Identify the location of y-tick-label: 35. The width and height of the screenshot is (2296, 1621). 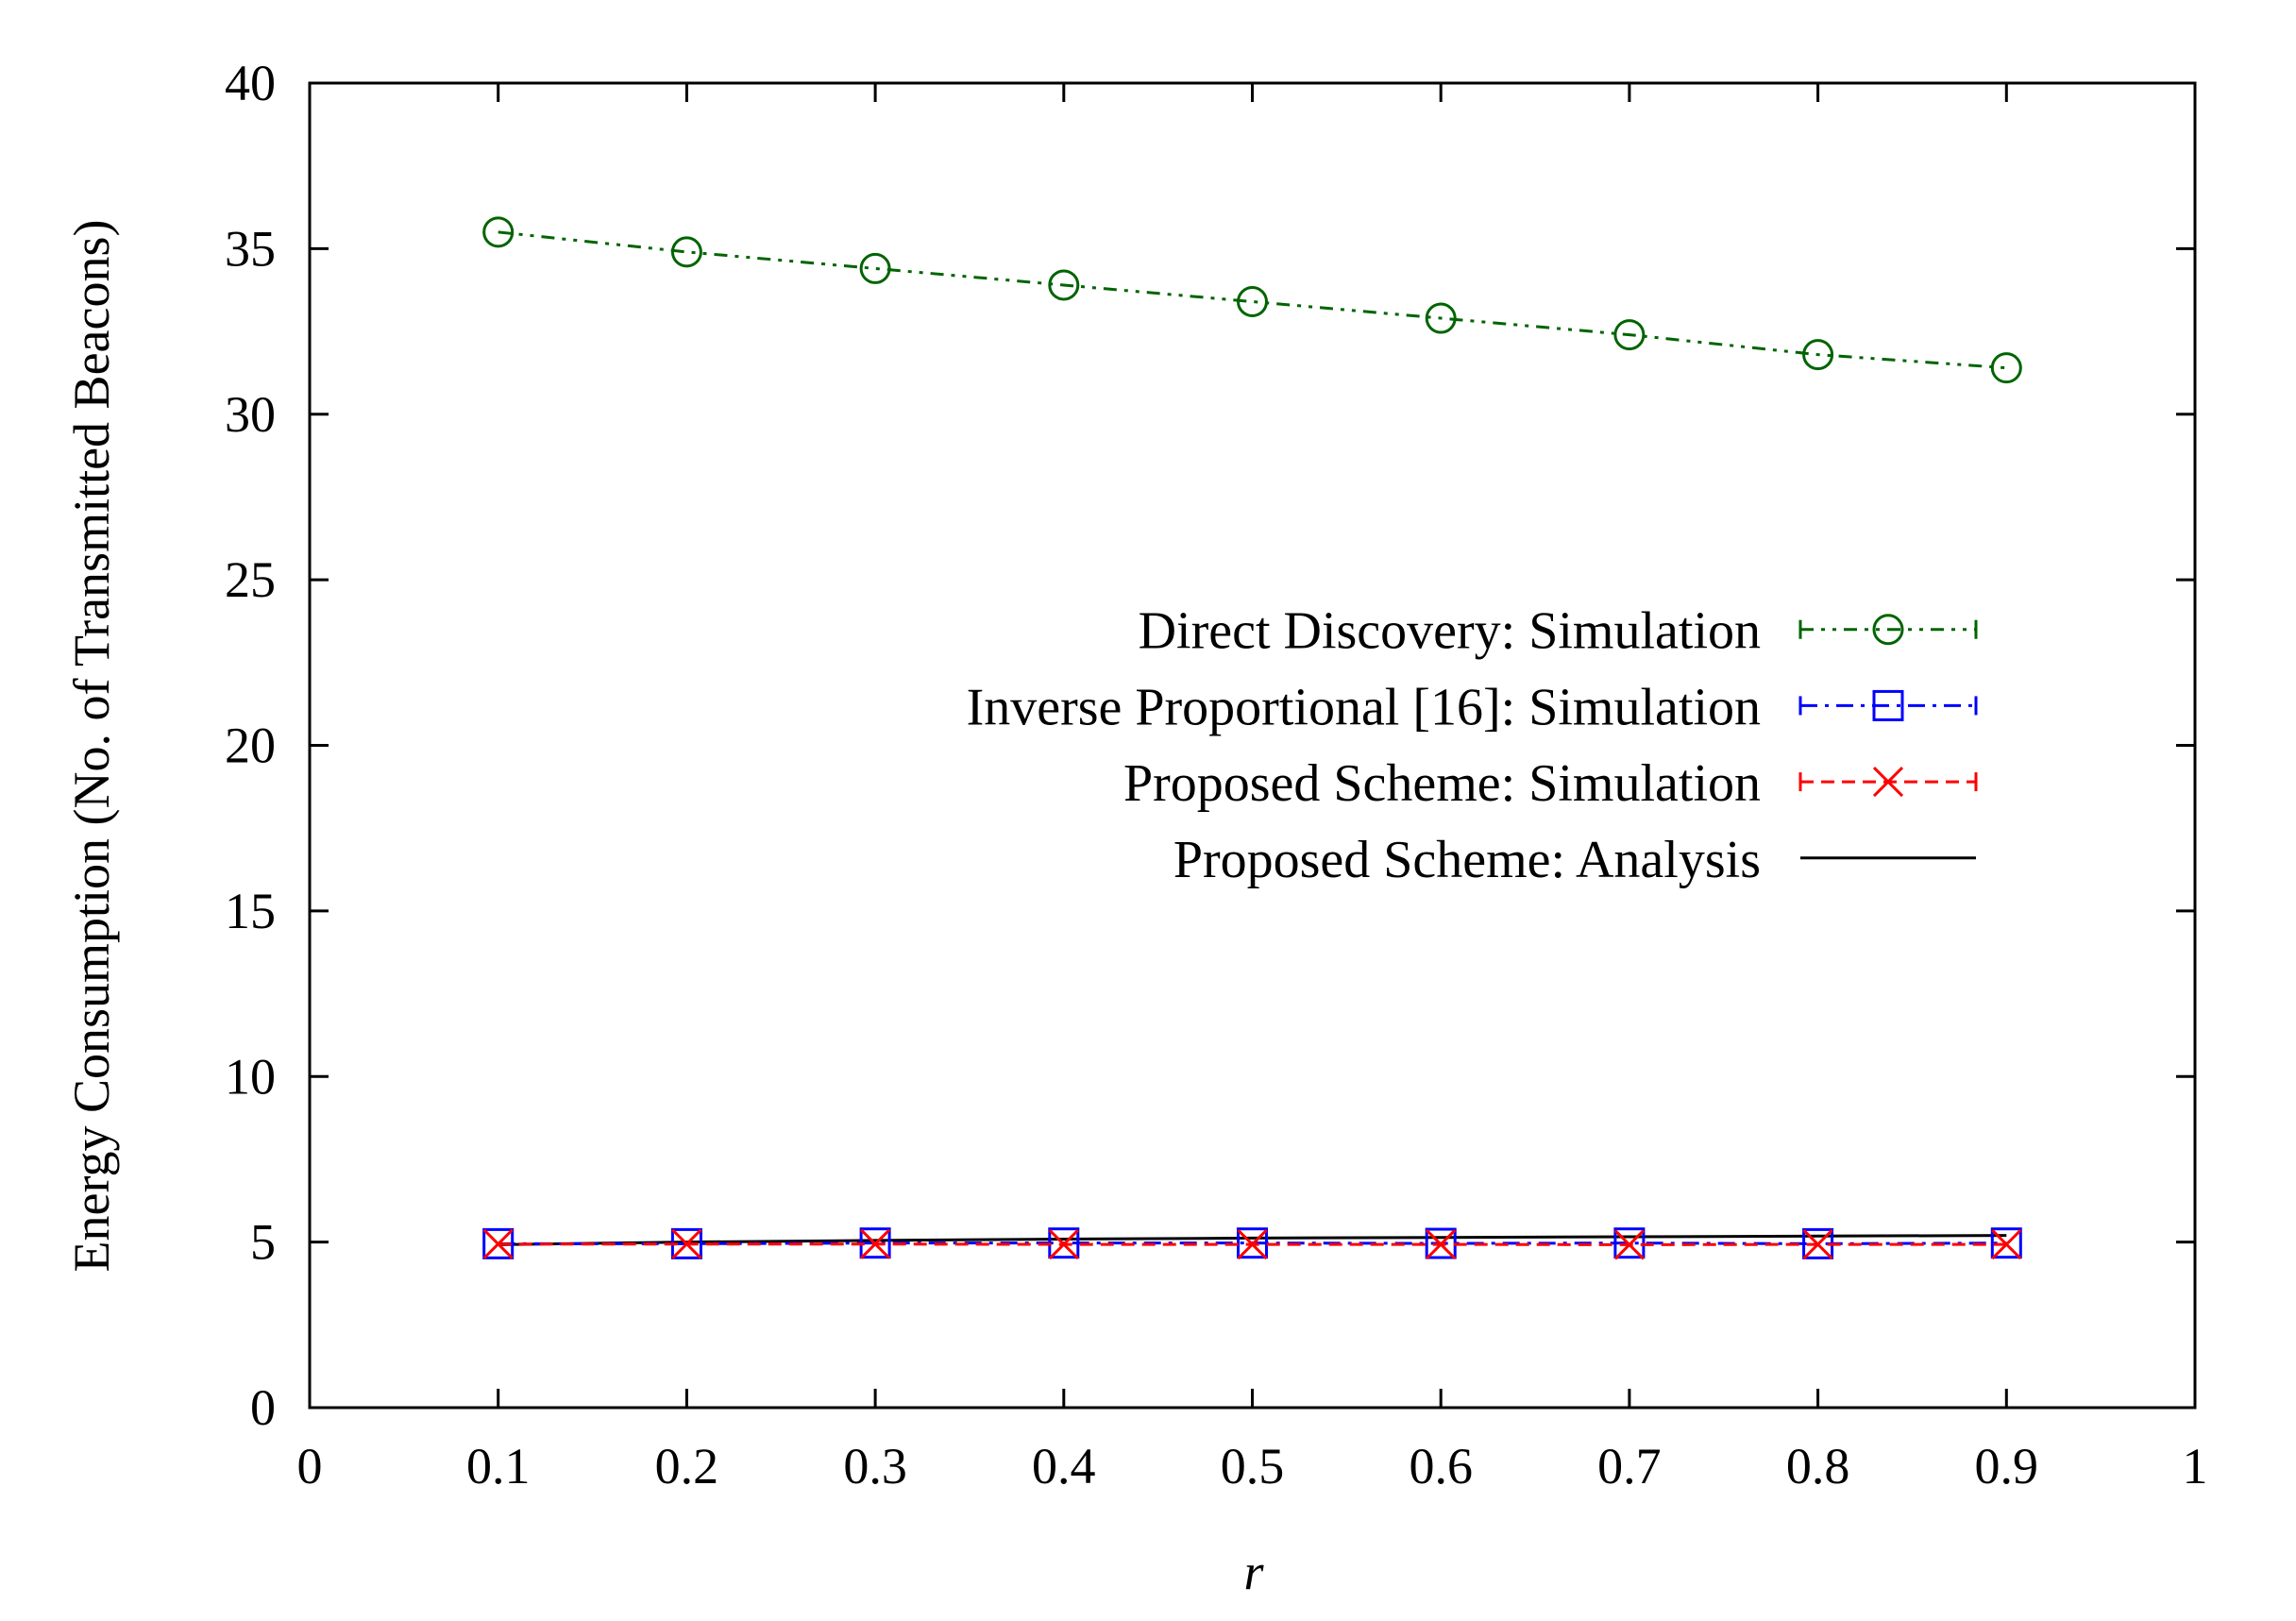
(250, 248).